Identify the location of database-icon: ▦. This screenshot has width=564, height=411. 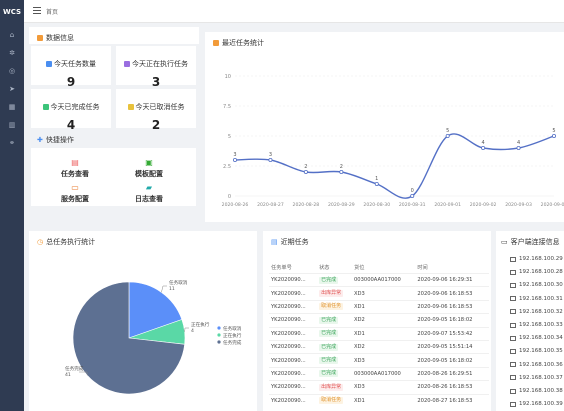
(12, 106).